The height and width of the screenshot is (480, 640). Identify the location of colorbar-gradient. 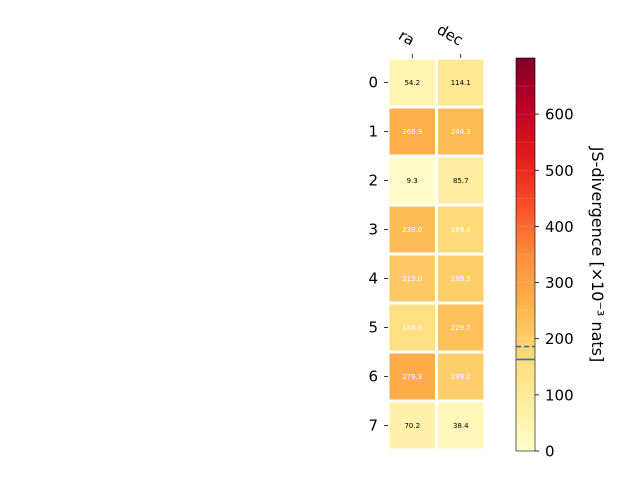
(525, 254).